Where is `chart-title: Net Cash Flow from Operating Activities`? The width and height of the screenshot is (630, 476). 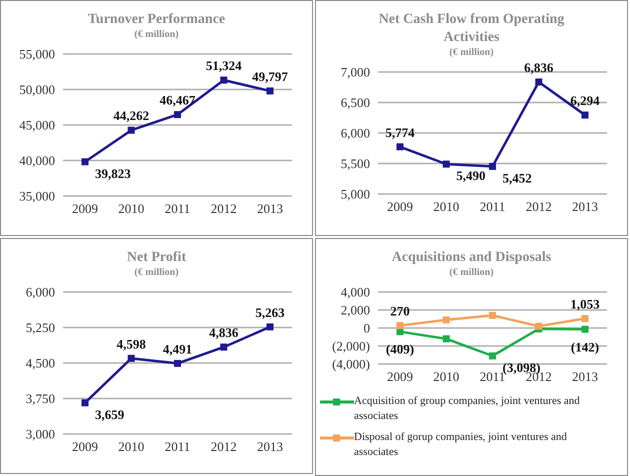 chart-title: Net Cash Flow from Operating Activities is located at coordinates (472, 29).